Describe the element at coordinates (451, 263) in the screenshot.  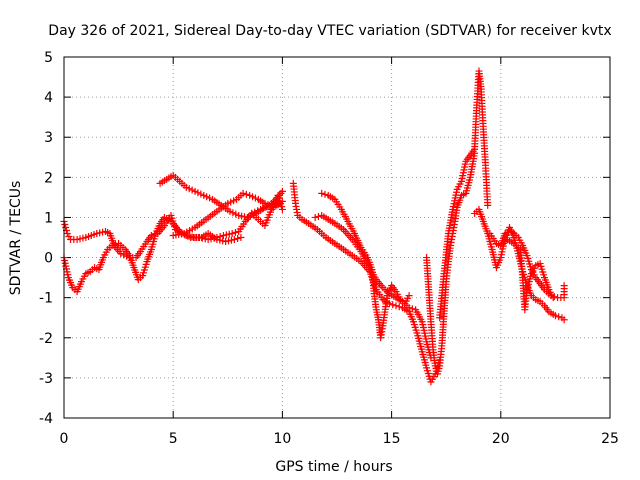
I see `series-track-i` at that location.